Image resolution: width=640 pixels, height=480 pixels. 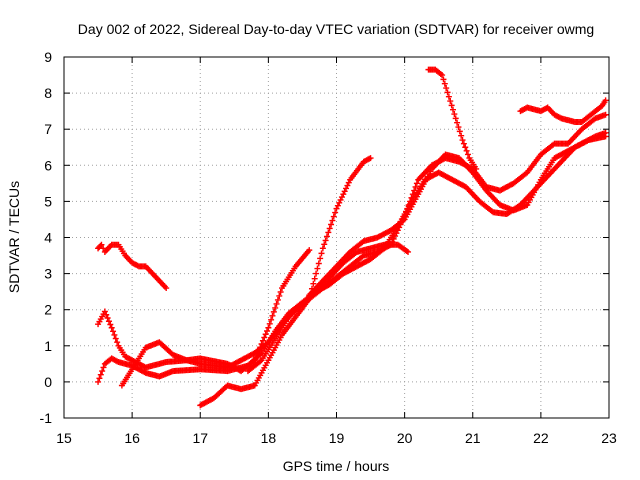 What do you see at coordinates (541, 438) in the screenshot?
I see `x-tick-label: 22` at bounding box center [541, 438].